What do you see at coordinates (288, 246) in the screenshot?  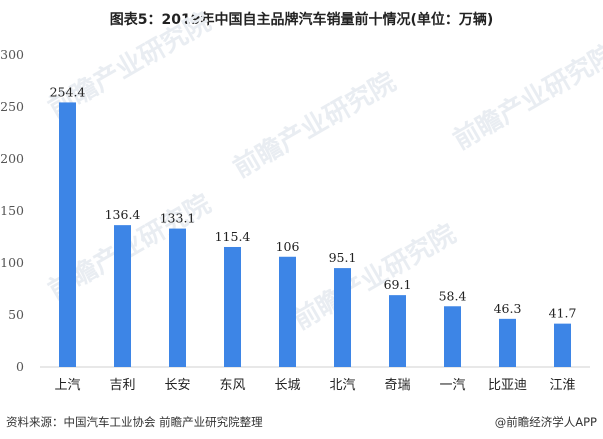 I see `bar-value-label: 106` at bounding box center [288, 246].